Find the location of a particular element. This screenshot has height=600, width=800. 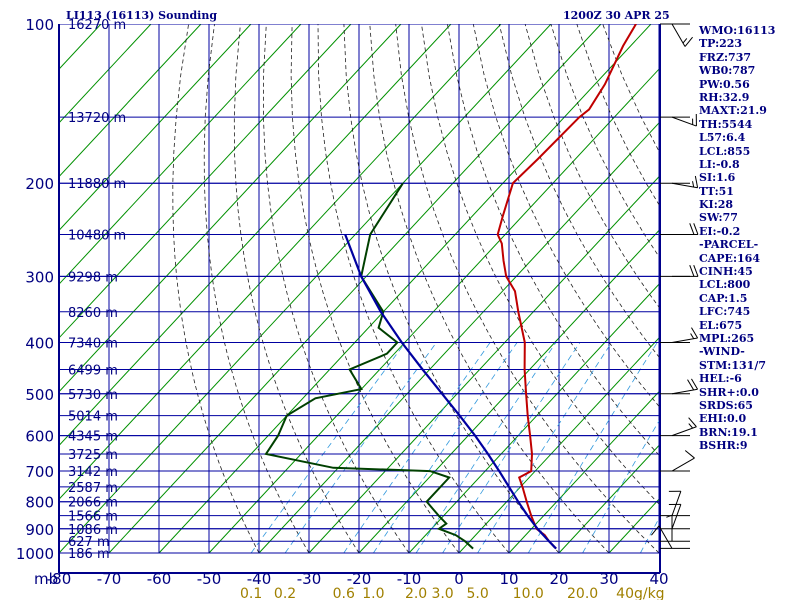

height-label: 2066 m is located at coordinates (93, 503).